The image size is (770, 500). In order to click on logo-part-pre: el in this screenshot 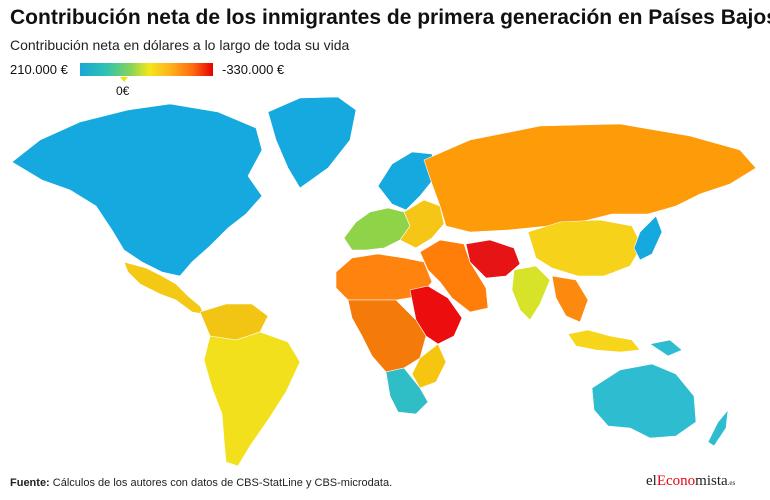, I will do `click(651, 481)`.